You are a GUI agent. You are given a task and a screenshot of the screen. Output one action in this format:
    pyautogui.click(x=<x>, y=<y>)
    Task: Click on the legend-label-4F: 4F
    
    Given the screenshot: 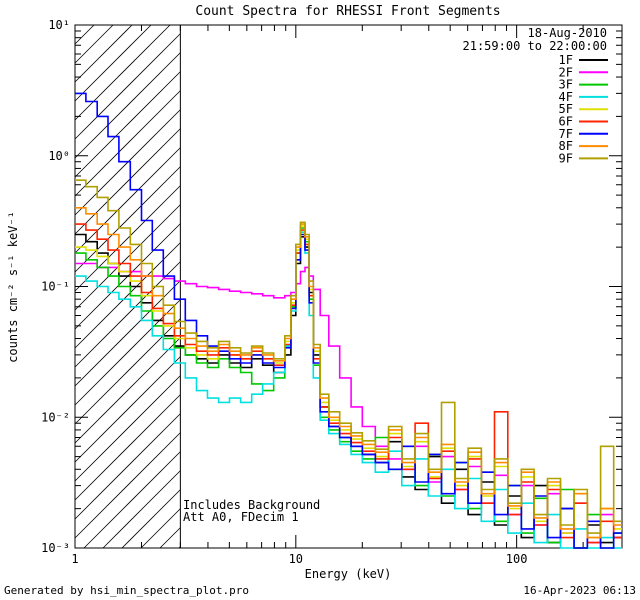 What is the action you would take?
    pyautogui.click(x=566, y=97)
    